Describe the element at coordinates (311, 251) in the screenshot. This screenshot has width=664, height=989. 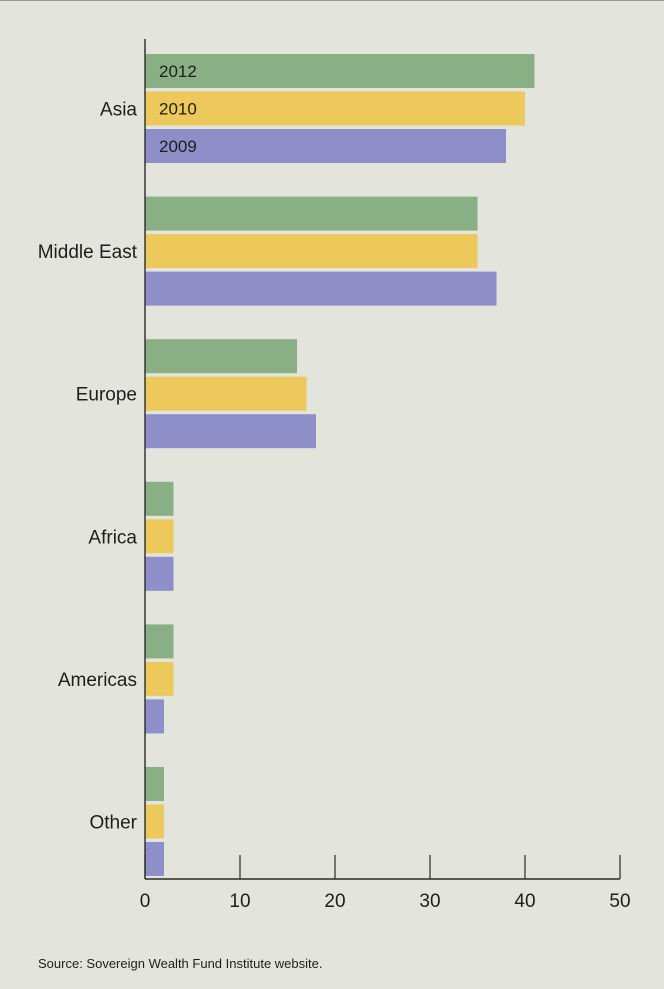
I see `bar-middle-east-2010` at that location.